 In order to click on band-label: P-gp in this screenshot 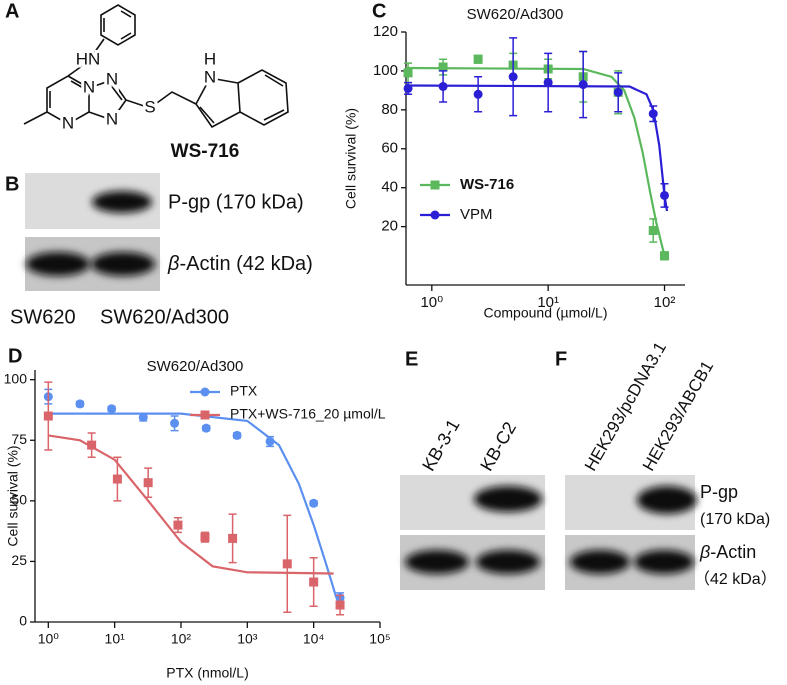, I will do `click(719, 492)`.